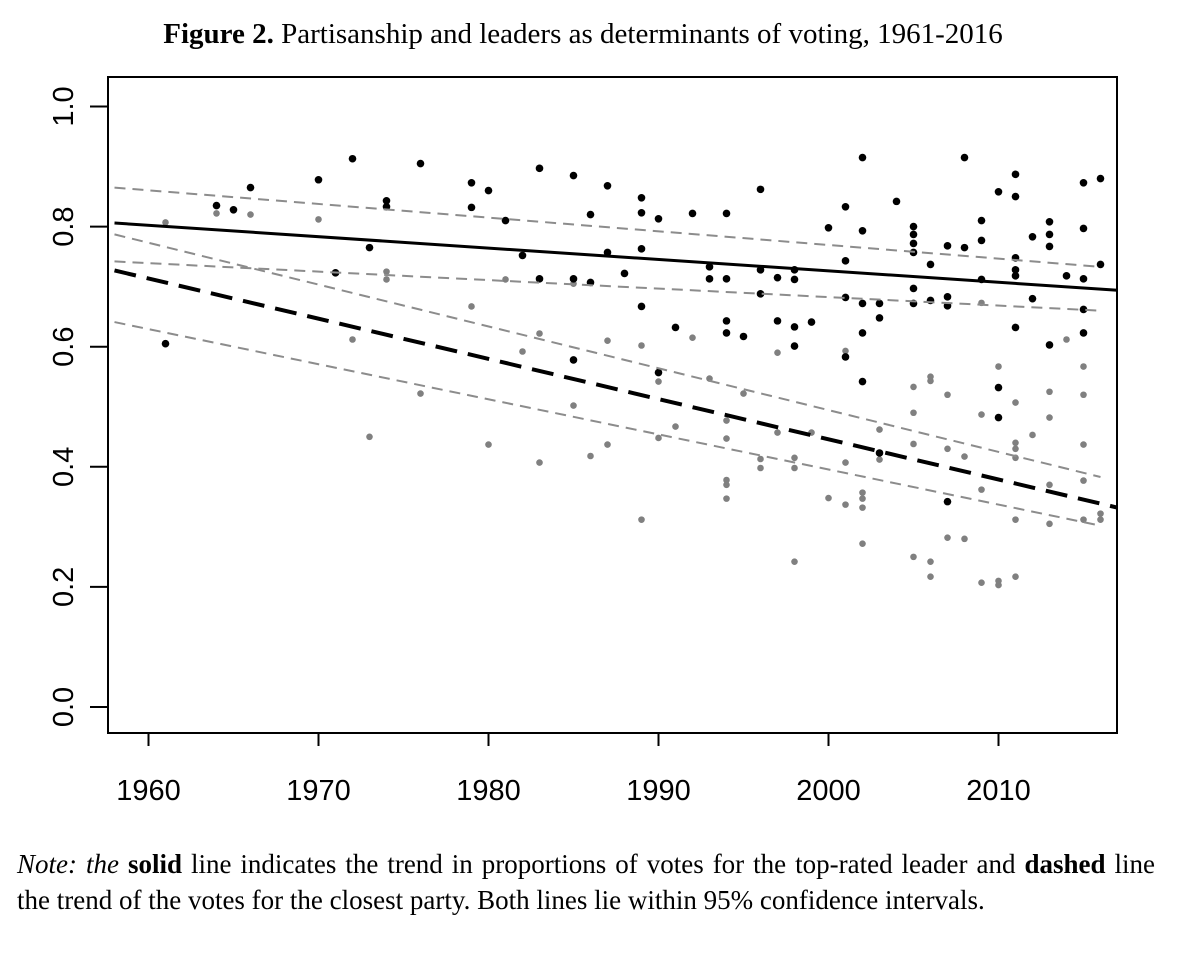  What do you see at coordinates (1065, 864) in the screenshot?
I see `note-dashed-word: dashed` at bounding box center [1065, 864].